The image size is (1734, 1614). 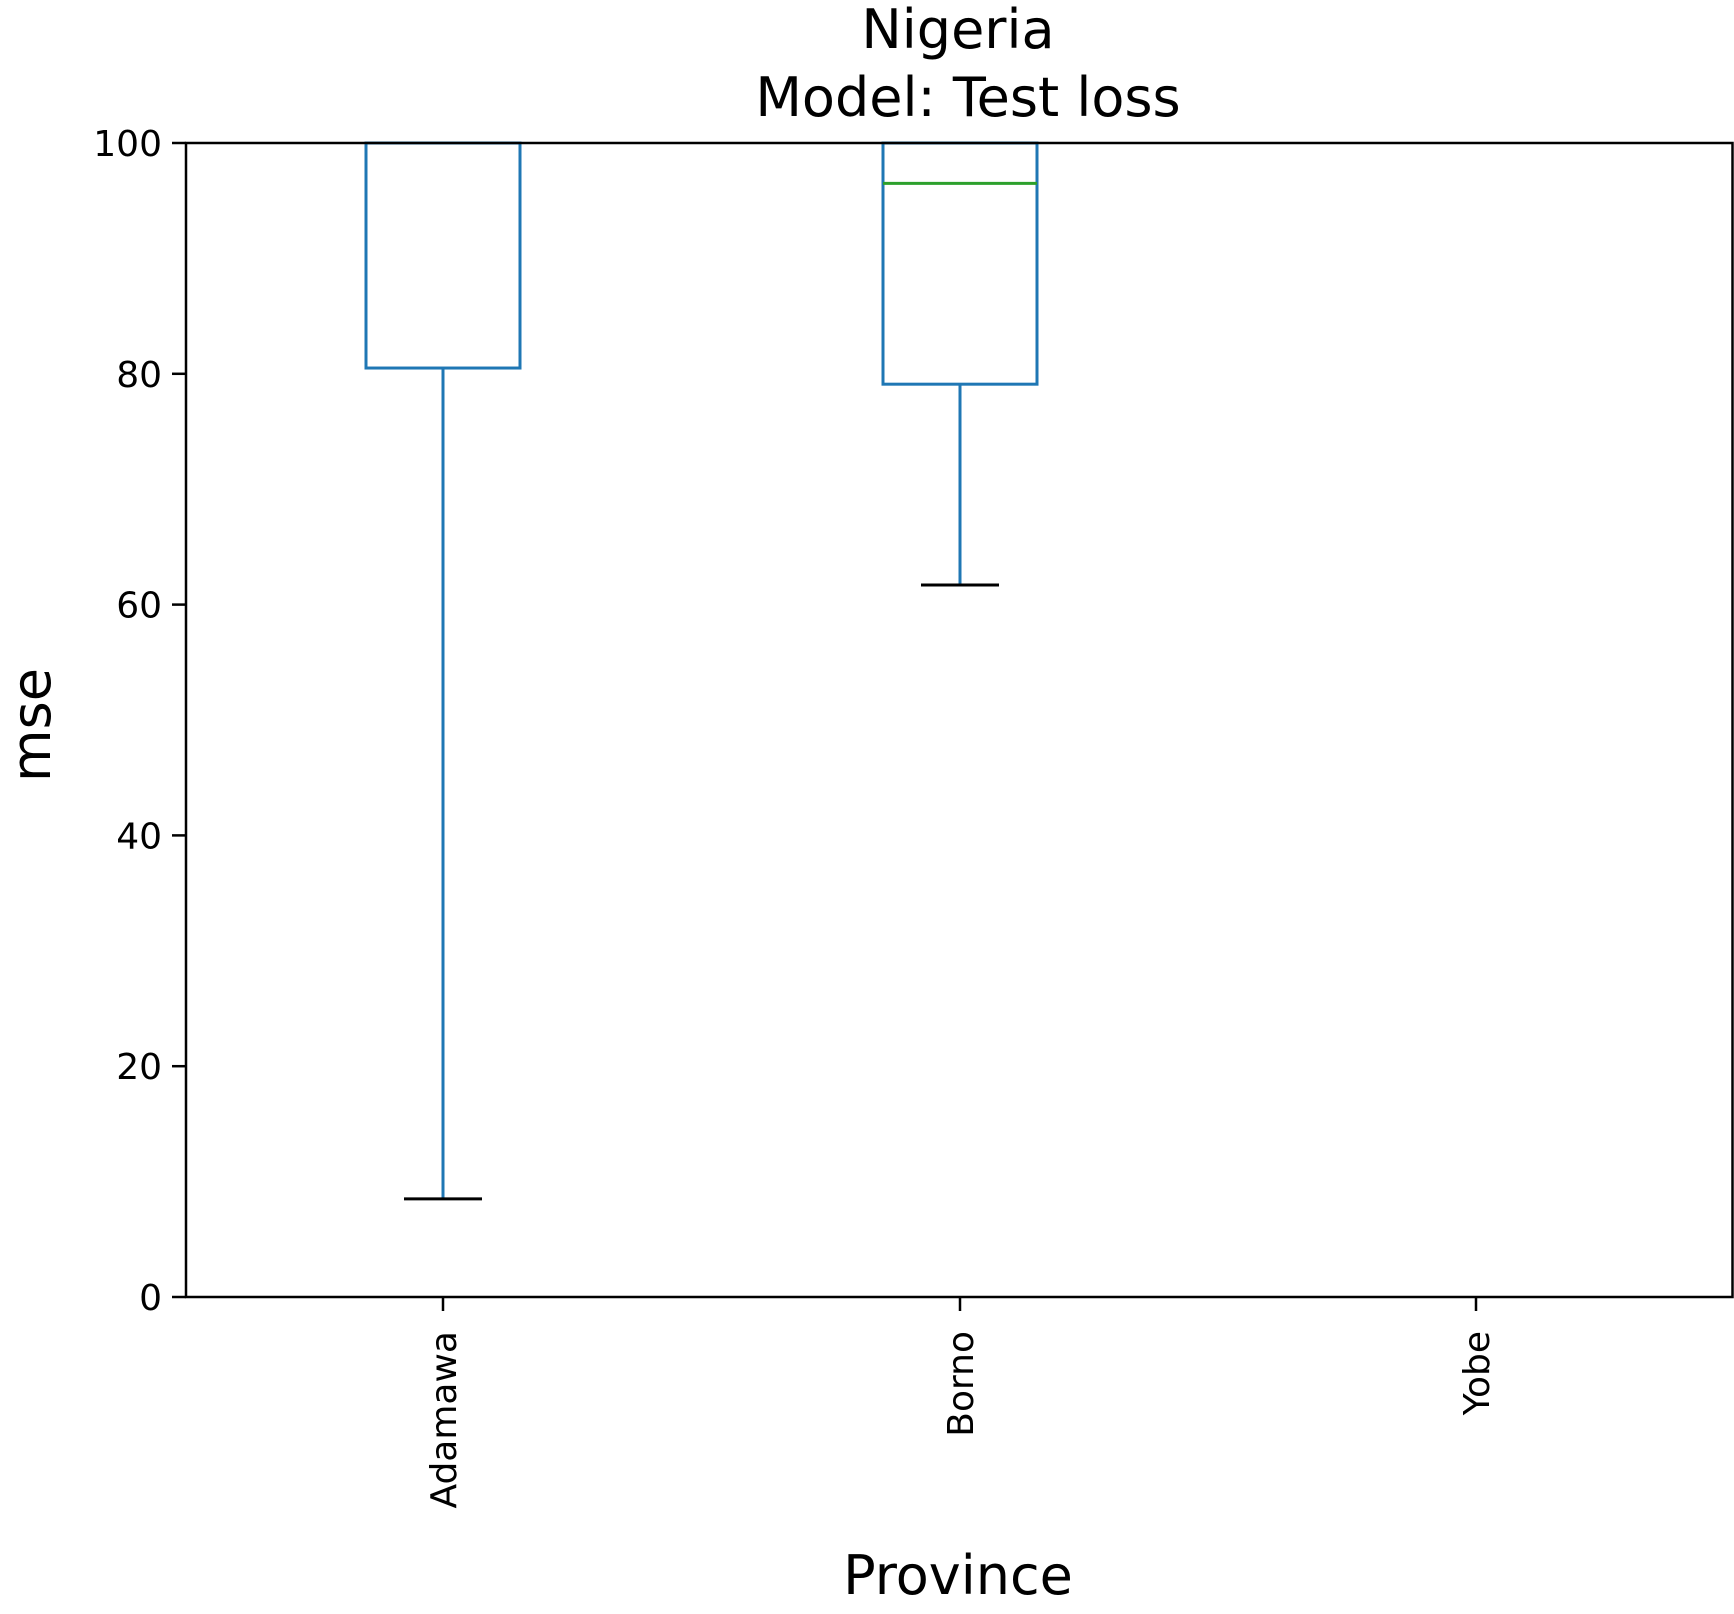 What do you see at coordinates (139, 836) in the screenshot?
I see `y-tick-label: 40` at bounding box center [139, 836].